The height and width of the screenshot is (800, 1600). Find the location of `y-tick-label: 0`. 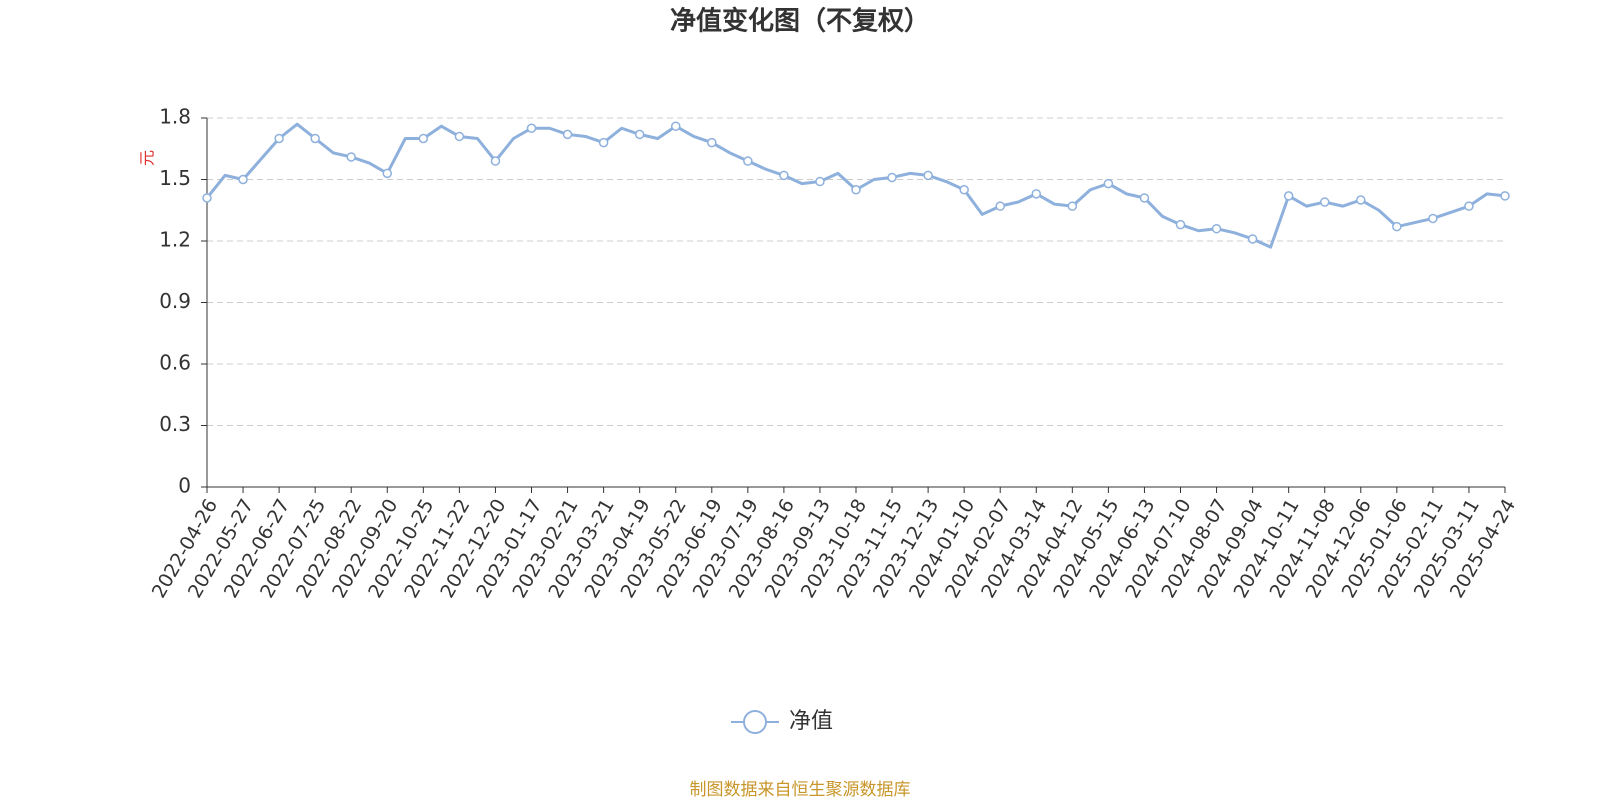

y-tick-label: 0 is located at coordinates (184, 486).